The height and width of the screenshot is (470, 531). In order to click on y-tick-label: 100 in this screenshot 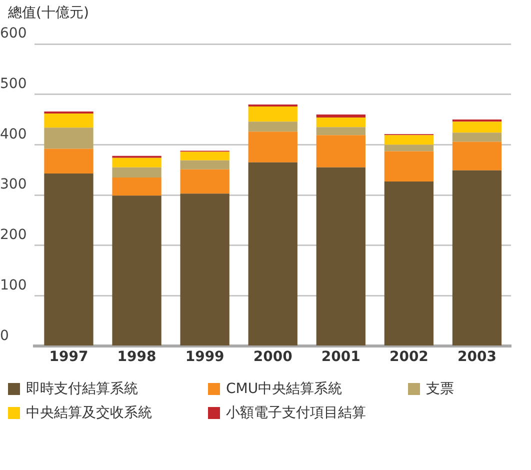, I will do `click(13, 285)`.